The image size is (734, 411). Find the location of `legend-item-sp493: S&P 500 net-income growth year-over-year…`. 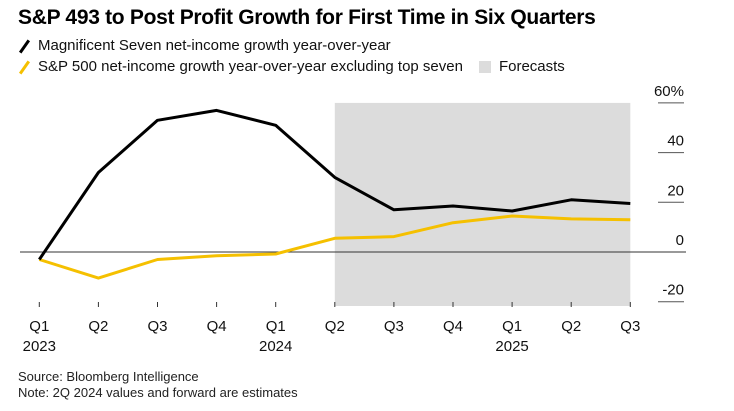

legend-item-sp493: S&P 500 net-income growth year-over-year… is located at coordinates (291, 66).